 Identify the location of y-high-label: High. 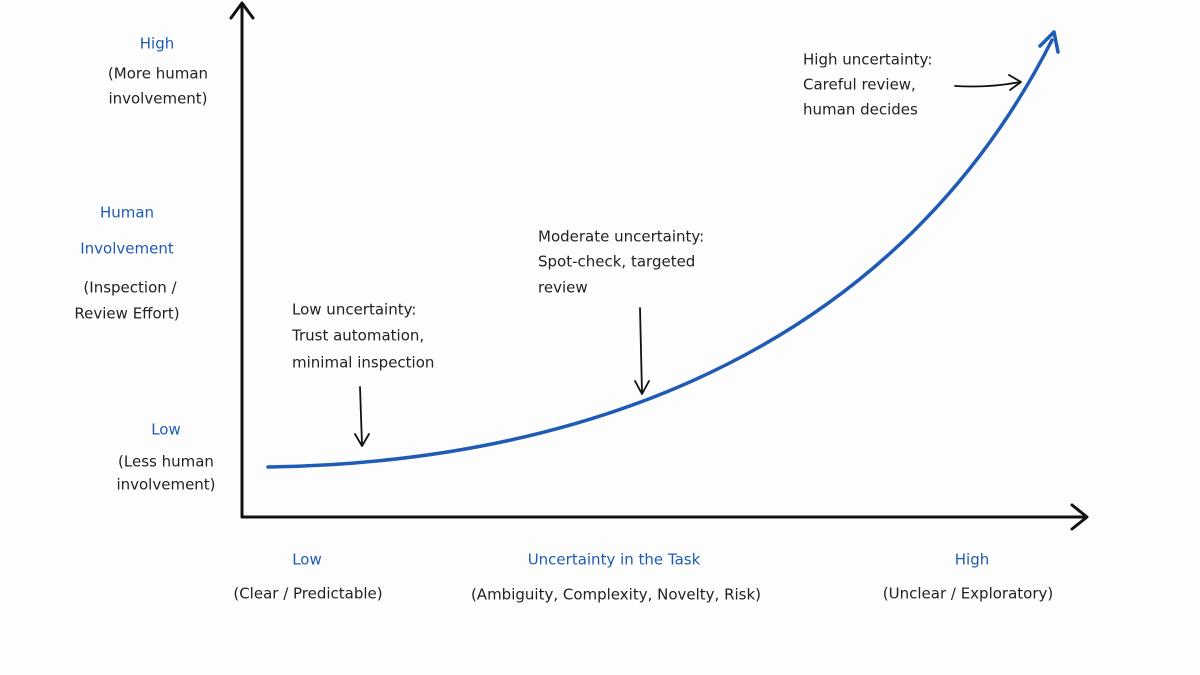
(157, 44).